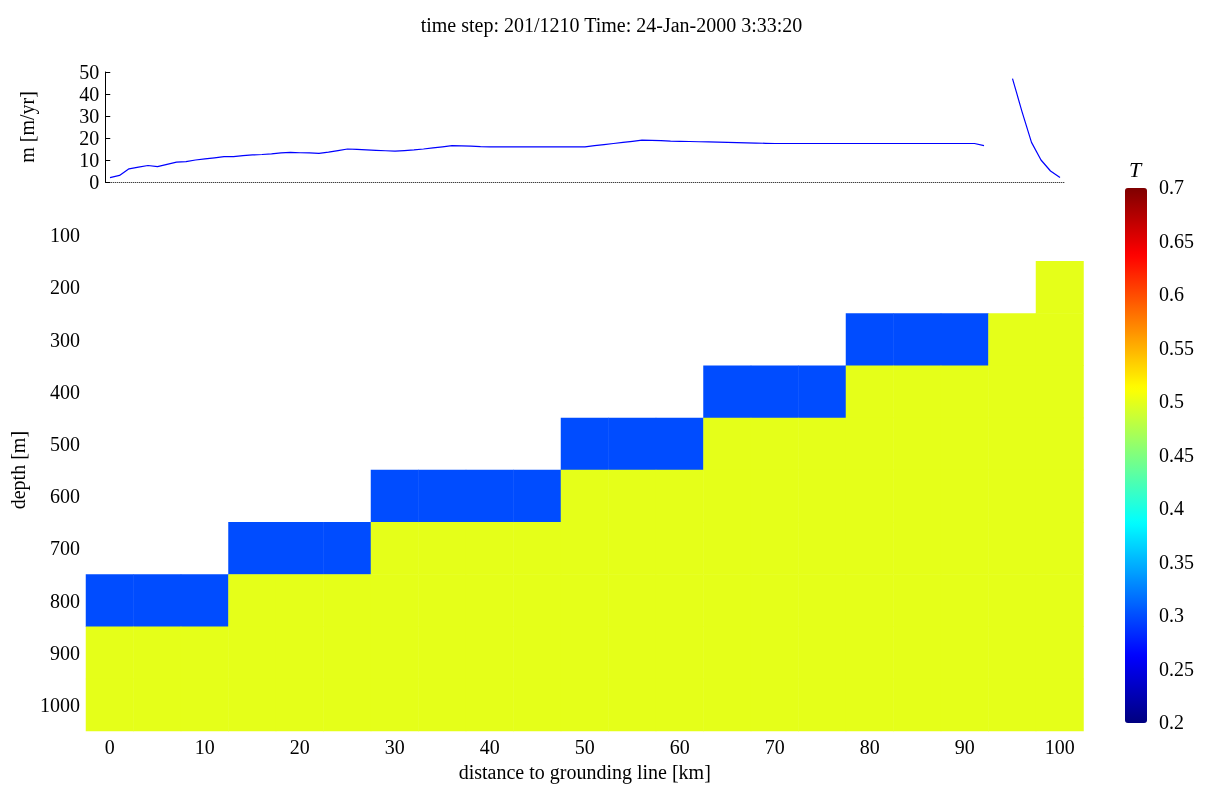 The height and width of the screenshot is (787, 1223). Describe the element at coordinates (584, 747) in the screenshot. I see `x-tick-label: 50` at that location.